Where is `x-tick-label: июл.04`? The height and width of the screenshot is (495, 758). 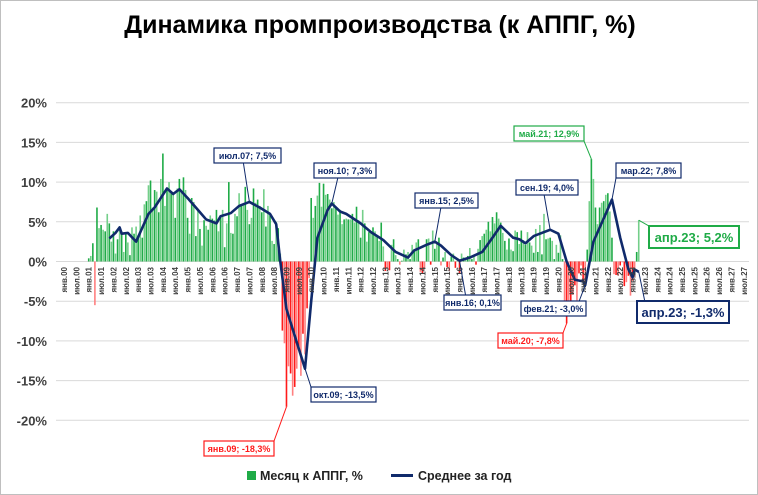
x-tick-label: июл.04 is located at coordinates (175, 280).